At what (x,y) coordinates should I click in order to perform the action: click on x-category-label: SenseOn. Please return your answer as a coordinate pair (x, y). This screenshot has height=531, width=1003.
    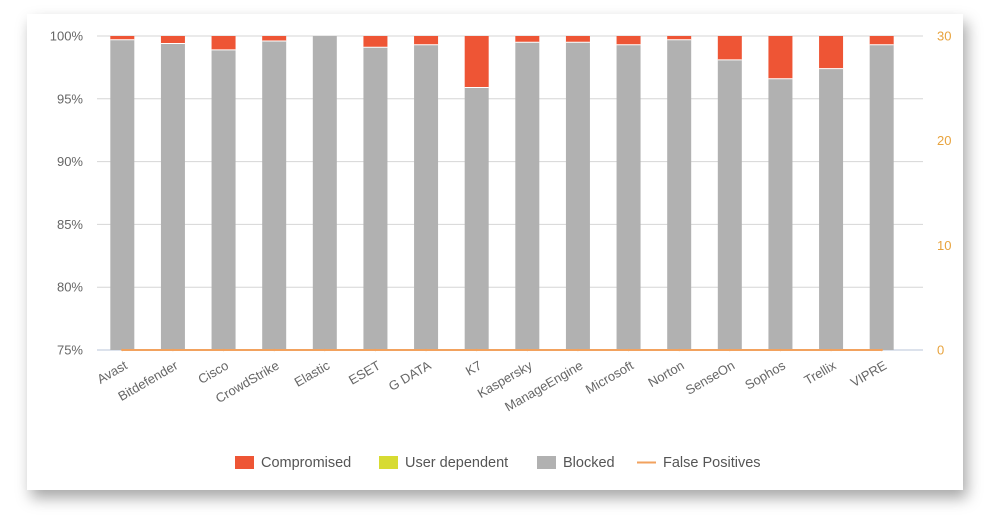
    Looking at the image, I should click on (710, 378).